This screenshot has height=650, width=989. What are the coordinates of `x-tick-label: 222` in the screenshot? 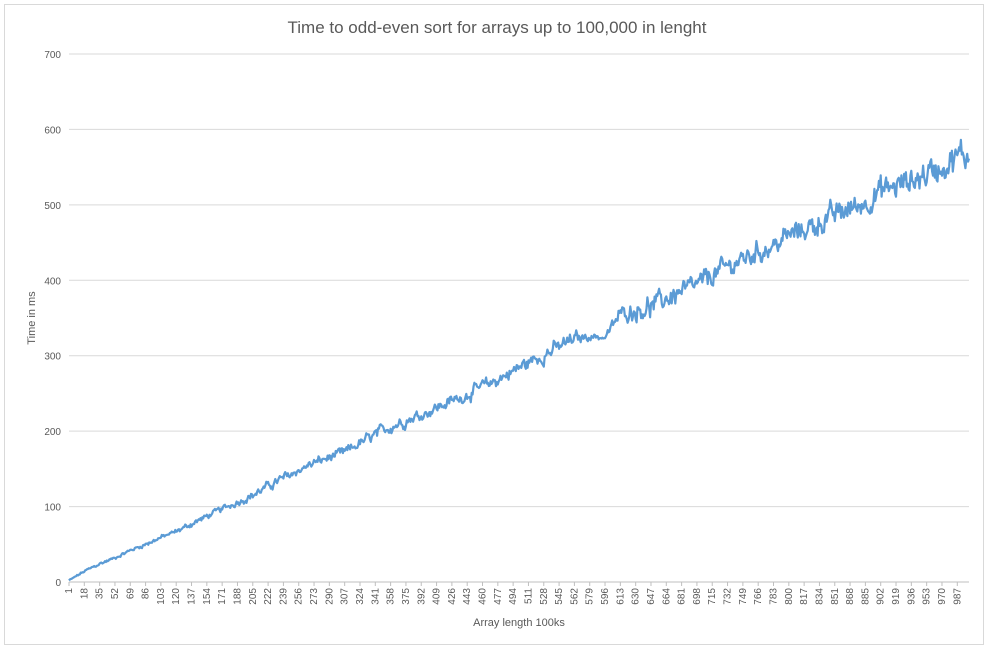 It's located at (268, 596).